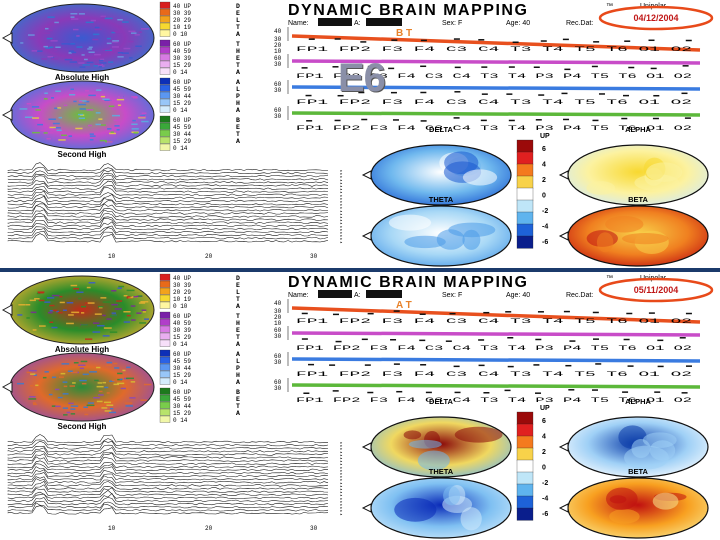 The image size is (720, 540). Describe the element at coordinates (452, 295) in the screenshot. I see `sex-label: Sex: F` at that location.